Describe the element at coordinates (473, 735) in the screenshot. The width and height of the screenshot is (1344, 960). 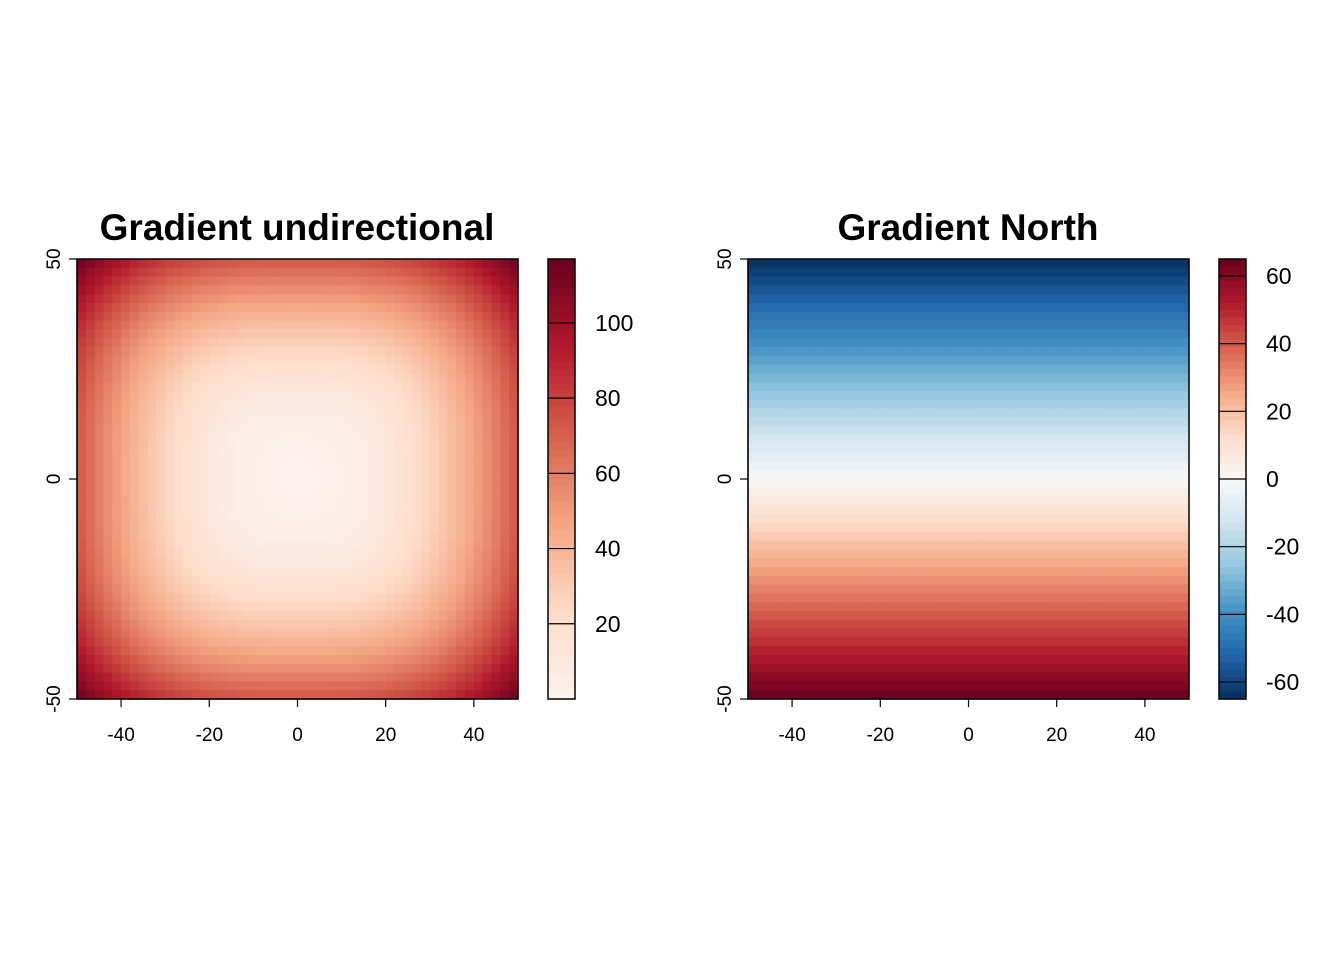
I see `x-tick-label: 40` at that location.